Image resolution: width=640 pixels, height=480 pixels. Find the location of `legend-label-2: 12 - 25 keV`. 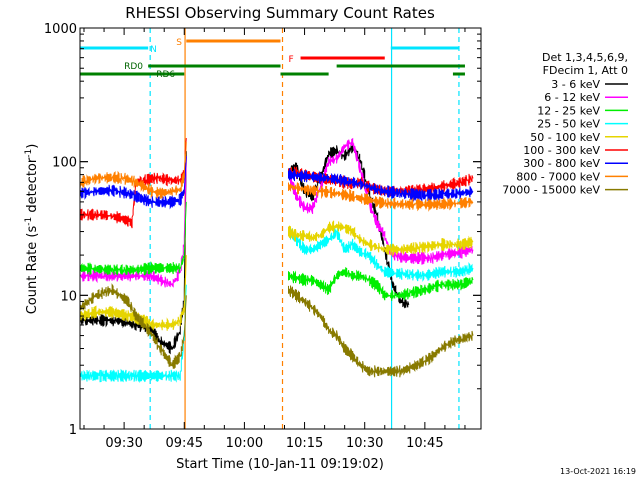

legend-label-2: 12 - 25 keV is located at coordinates (568, 110).